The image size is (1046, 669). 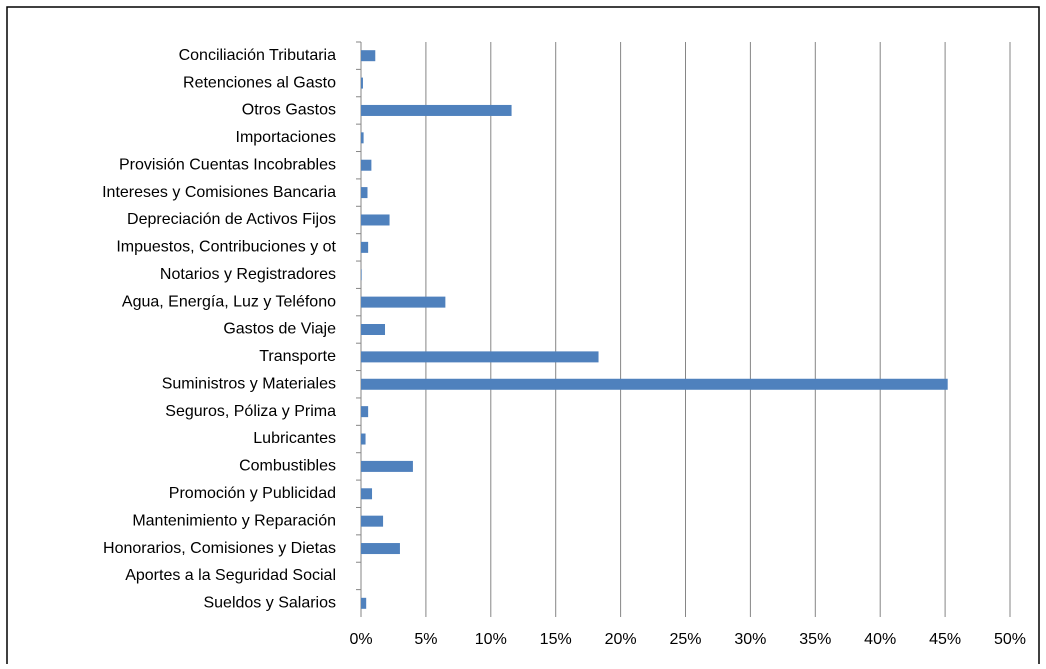 I want to click on y-tick-label: Suministros y Materiales, so click(x=249, y=383).